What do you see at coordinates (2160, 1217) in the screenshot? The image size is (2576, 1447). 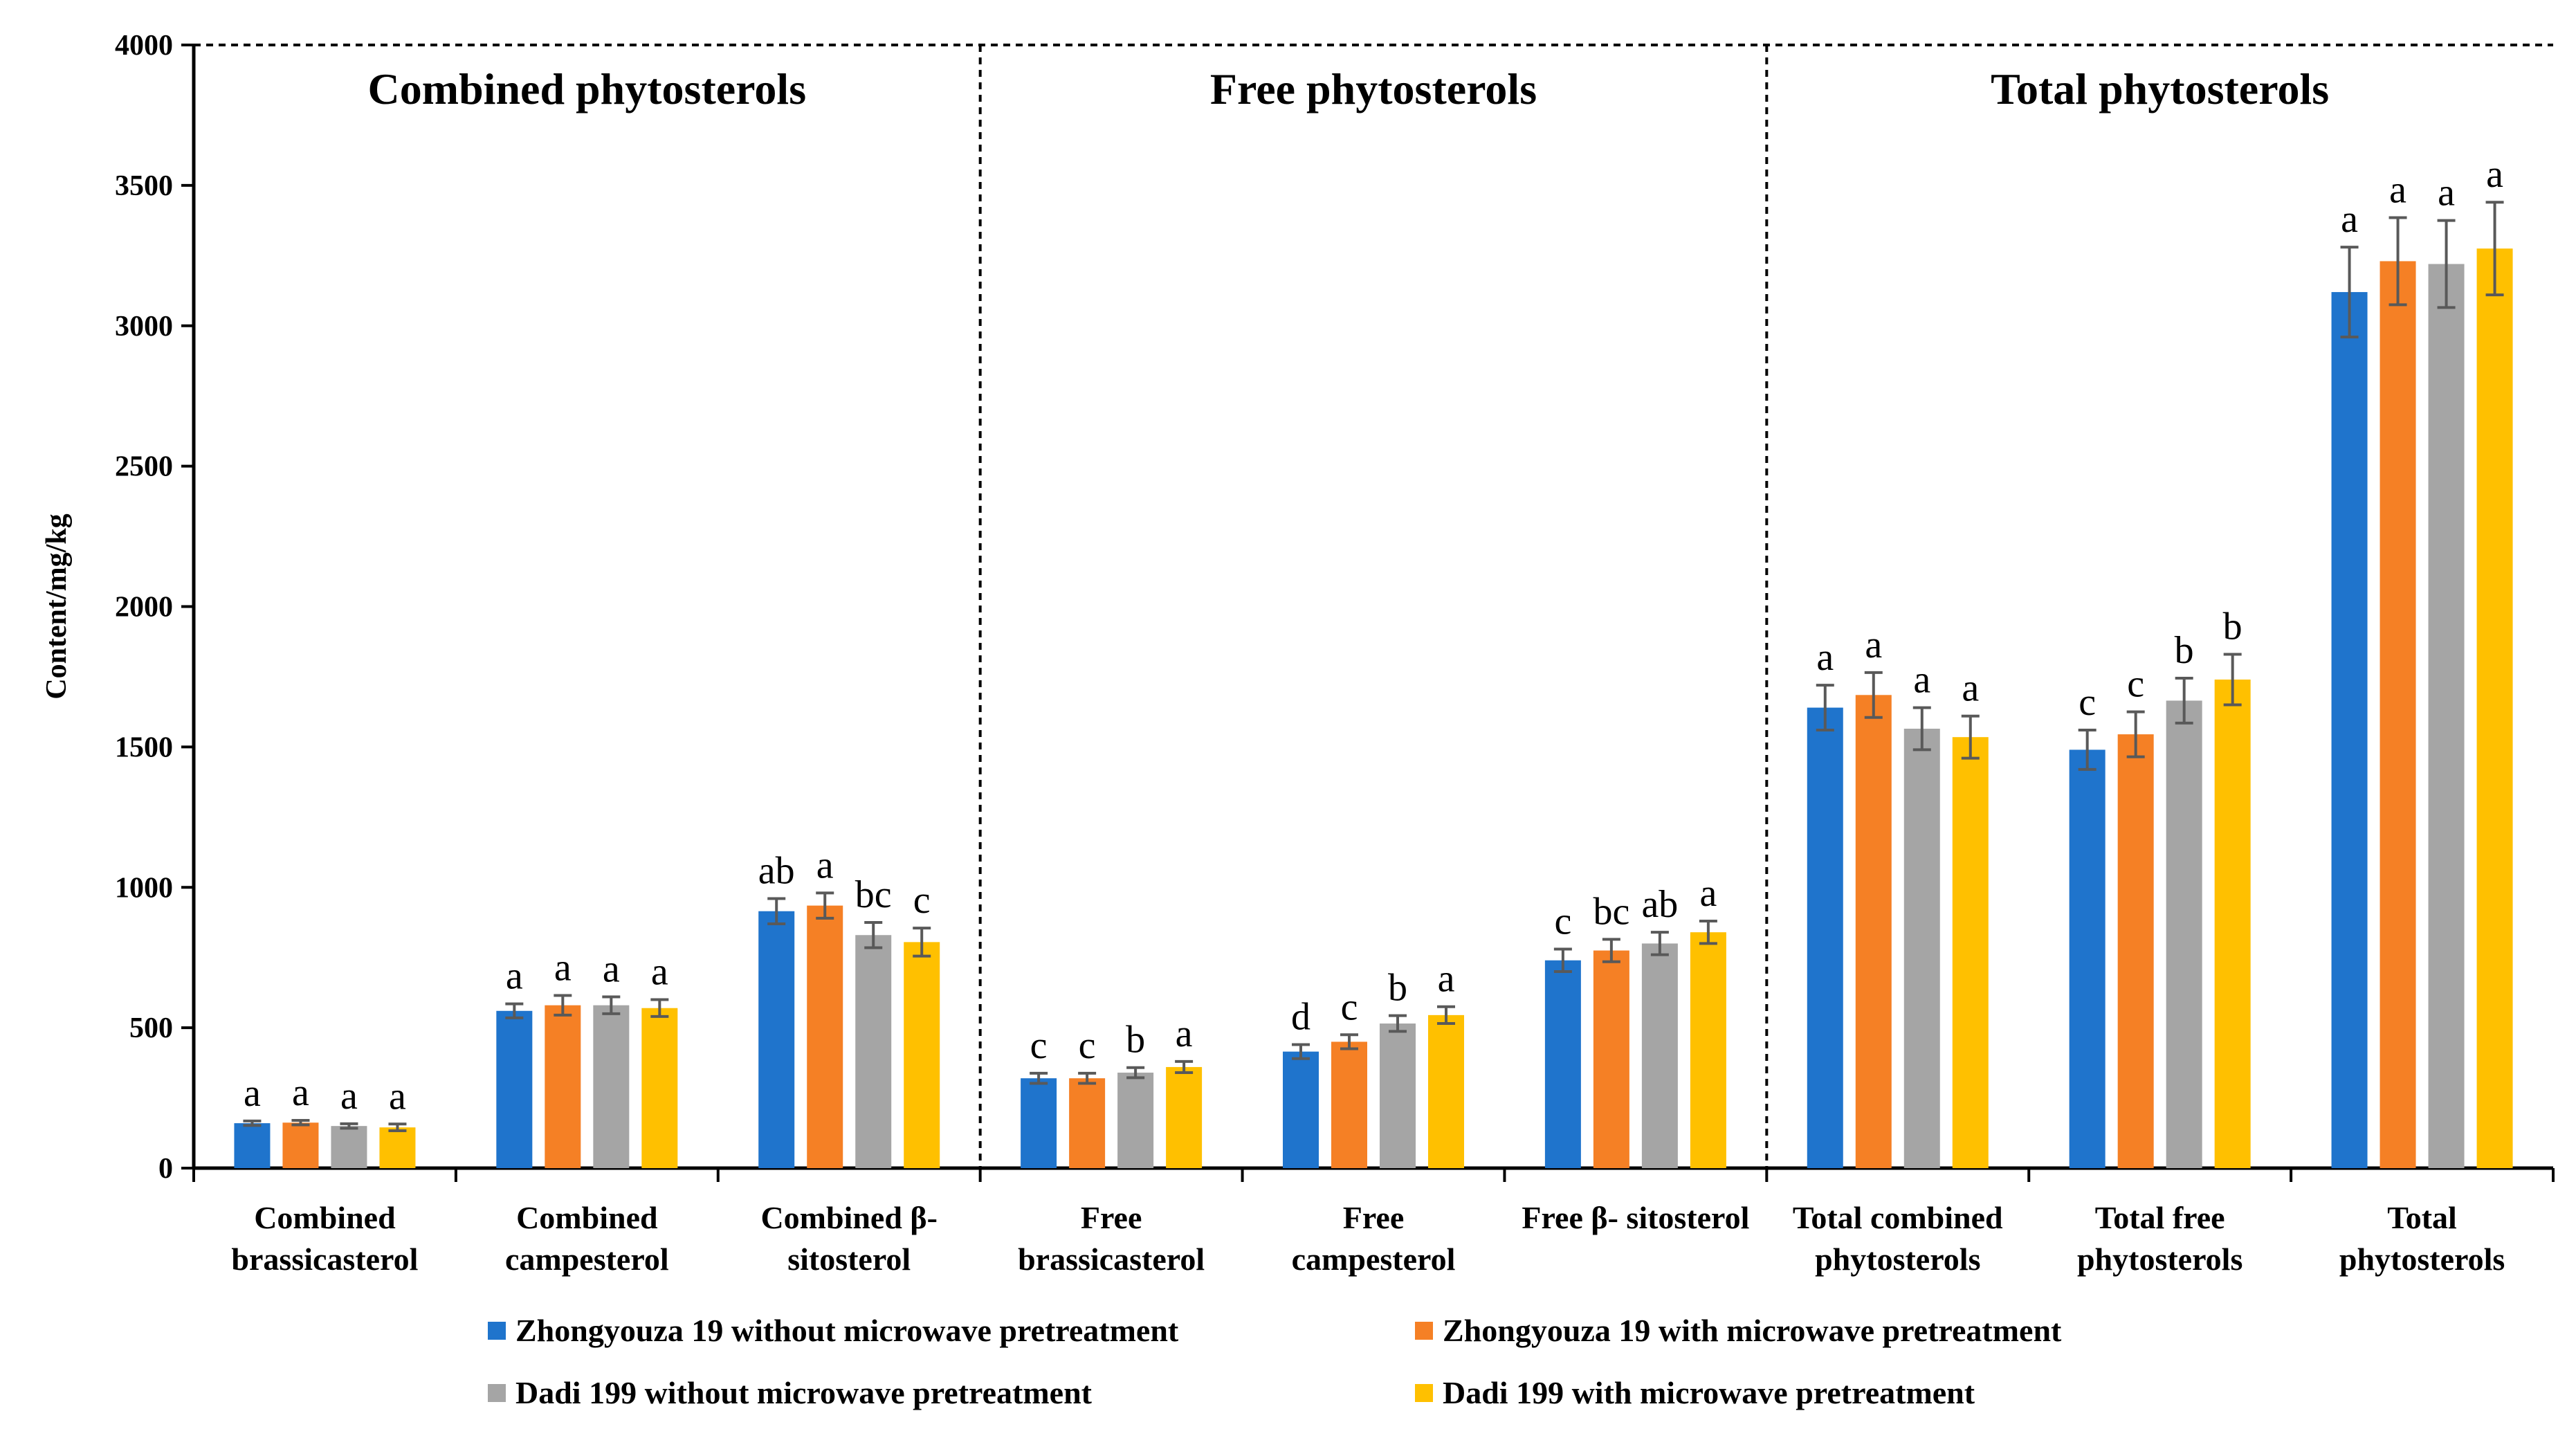 I see `x-tick-label: Total free` at bounding box center [2160, 1217].